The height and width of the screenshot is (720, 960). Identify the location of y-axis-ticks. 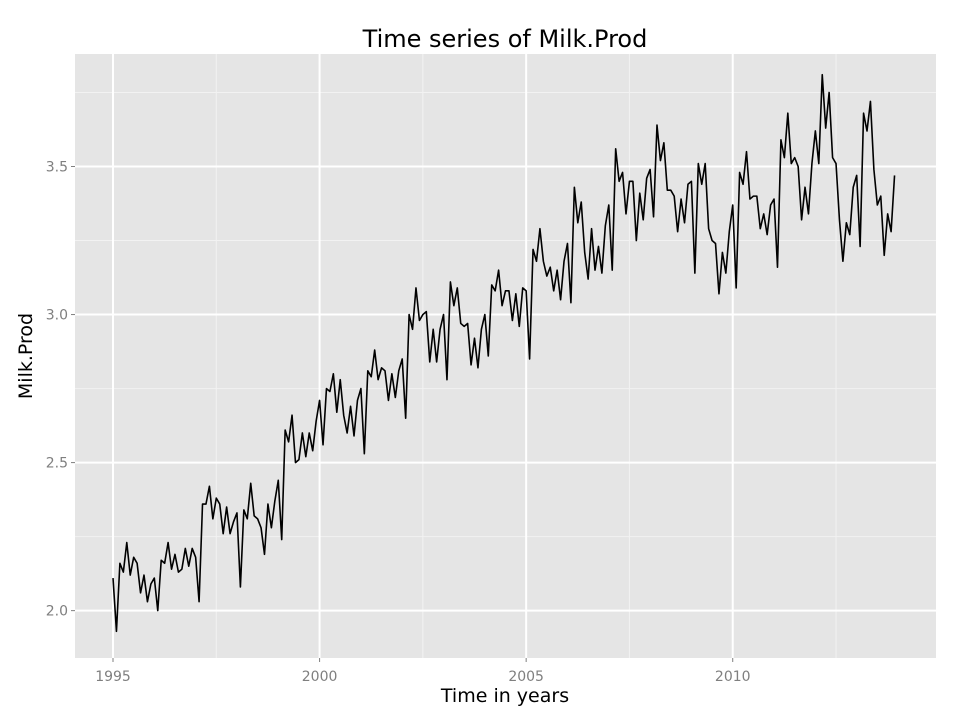
(73, 389).